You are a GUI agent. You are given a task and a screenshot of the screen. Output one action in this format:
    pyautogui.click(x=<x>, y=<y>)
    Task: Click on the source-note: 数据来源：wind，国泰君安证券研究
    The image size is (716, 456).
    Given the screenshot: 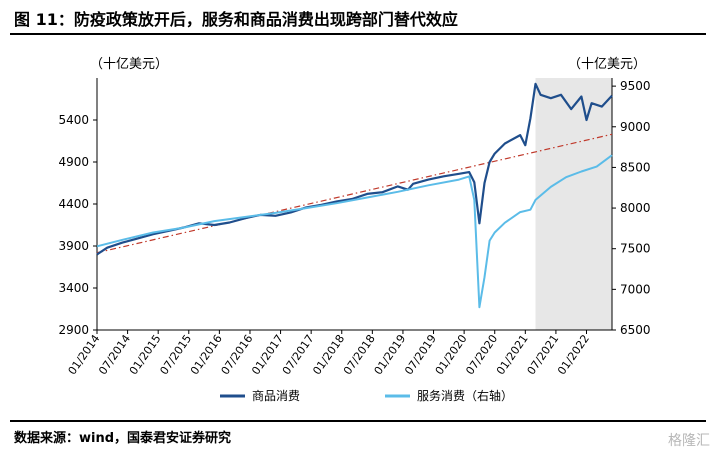 What is the action you would take?
    pyautogui.click(x=123, y=438)
    